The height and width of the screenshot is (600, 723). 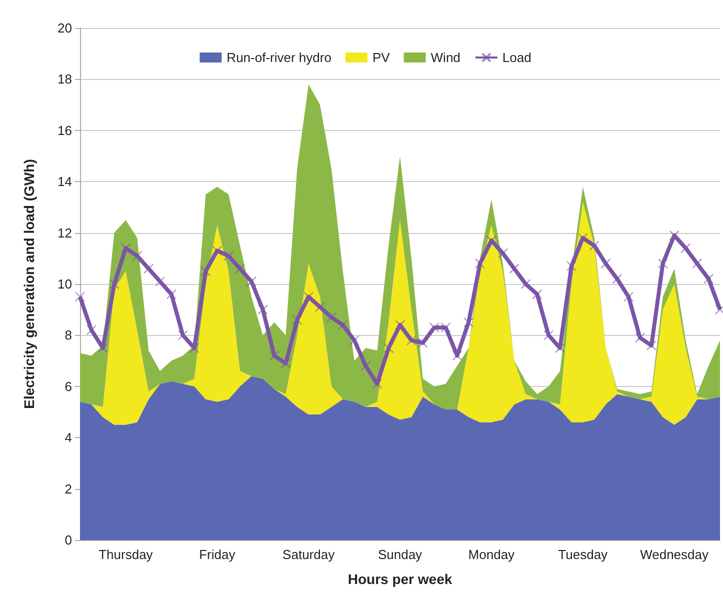 I want to click on legend-label: Load, so click(x=517, y=57).